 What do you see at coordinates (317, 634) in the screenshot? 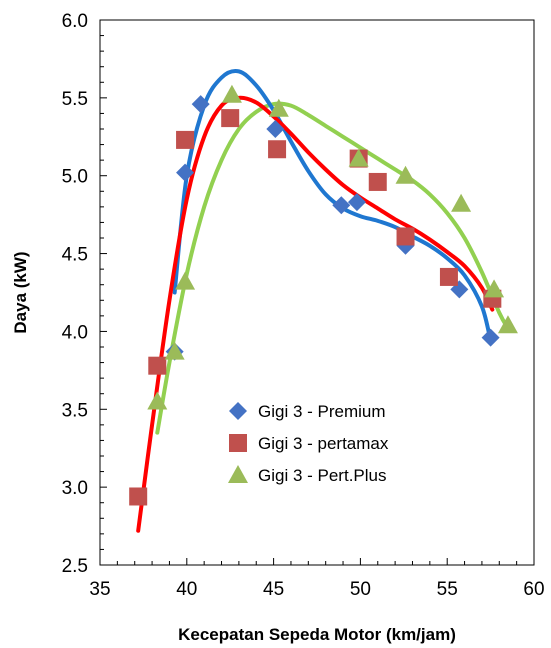
I see `x-axis-title: Kecepatan Sepeda Motor (km/jam)` at bounding box center [317, 634].